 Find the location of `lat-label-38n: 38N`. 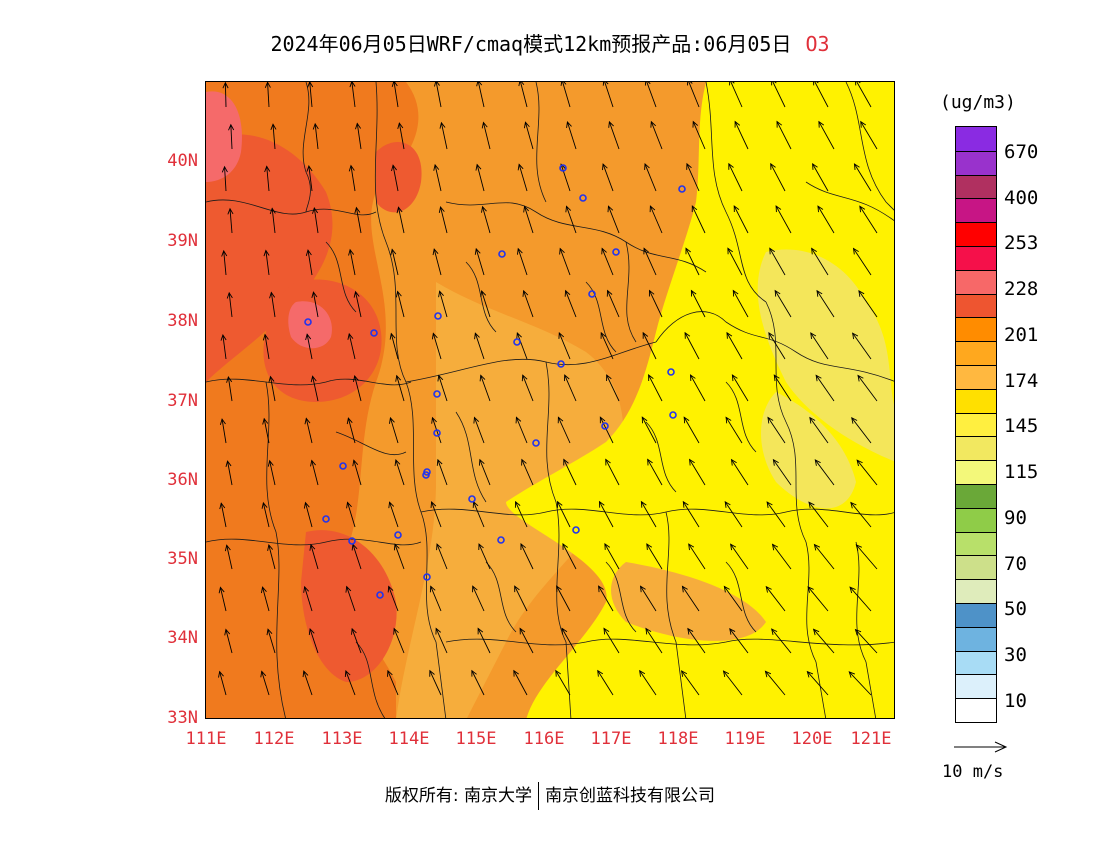

lat-label-38n: 38N is located at coordinates (182, 321).